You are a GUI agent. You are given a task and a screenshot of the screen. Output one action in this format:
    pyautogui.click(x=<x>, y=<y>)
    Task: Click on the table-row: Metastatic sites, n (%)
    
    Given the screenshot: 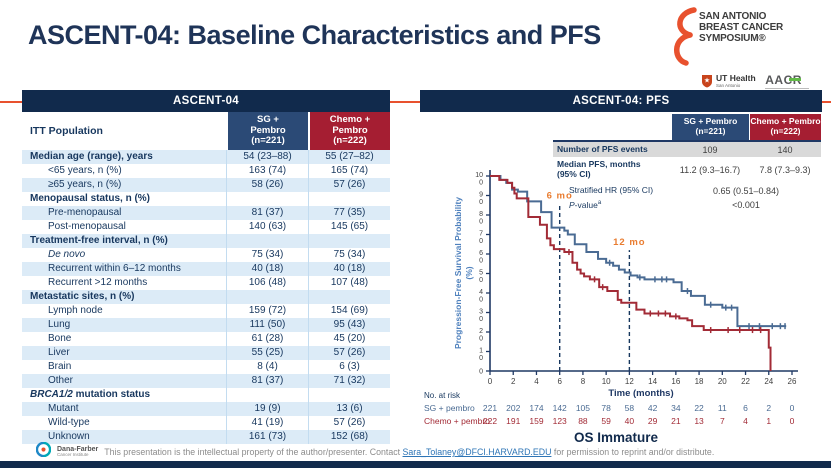 What is the action you would take?
    pyautogui.click(x=206, y=297)
    